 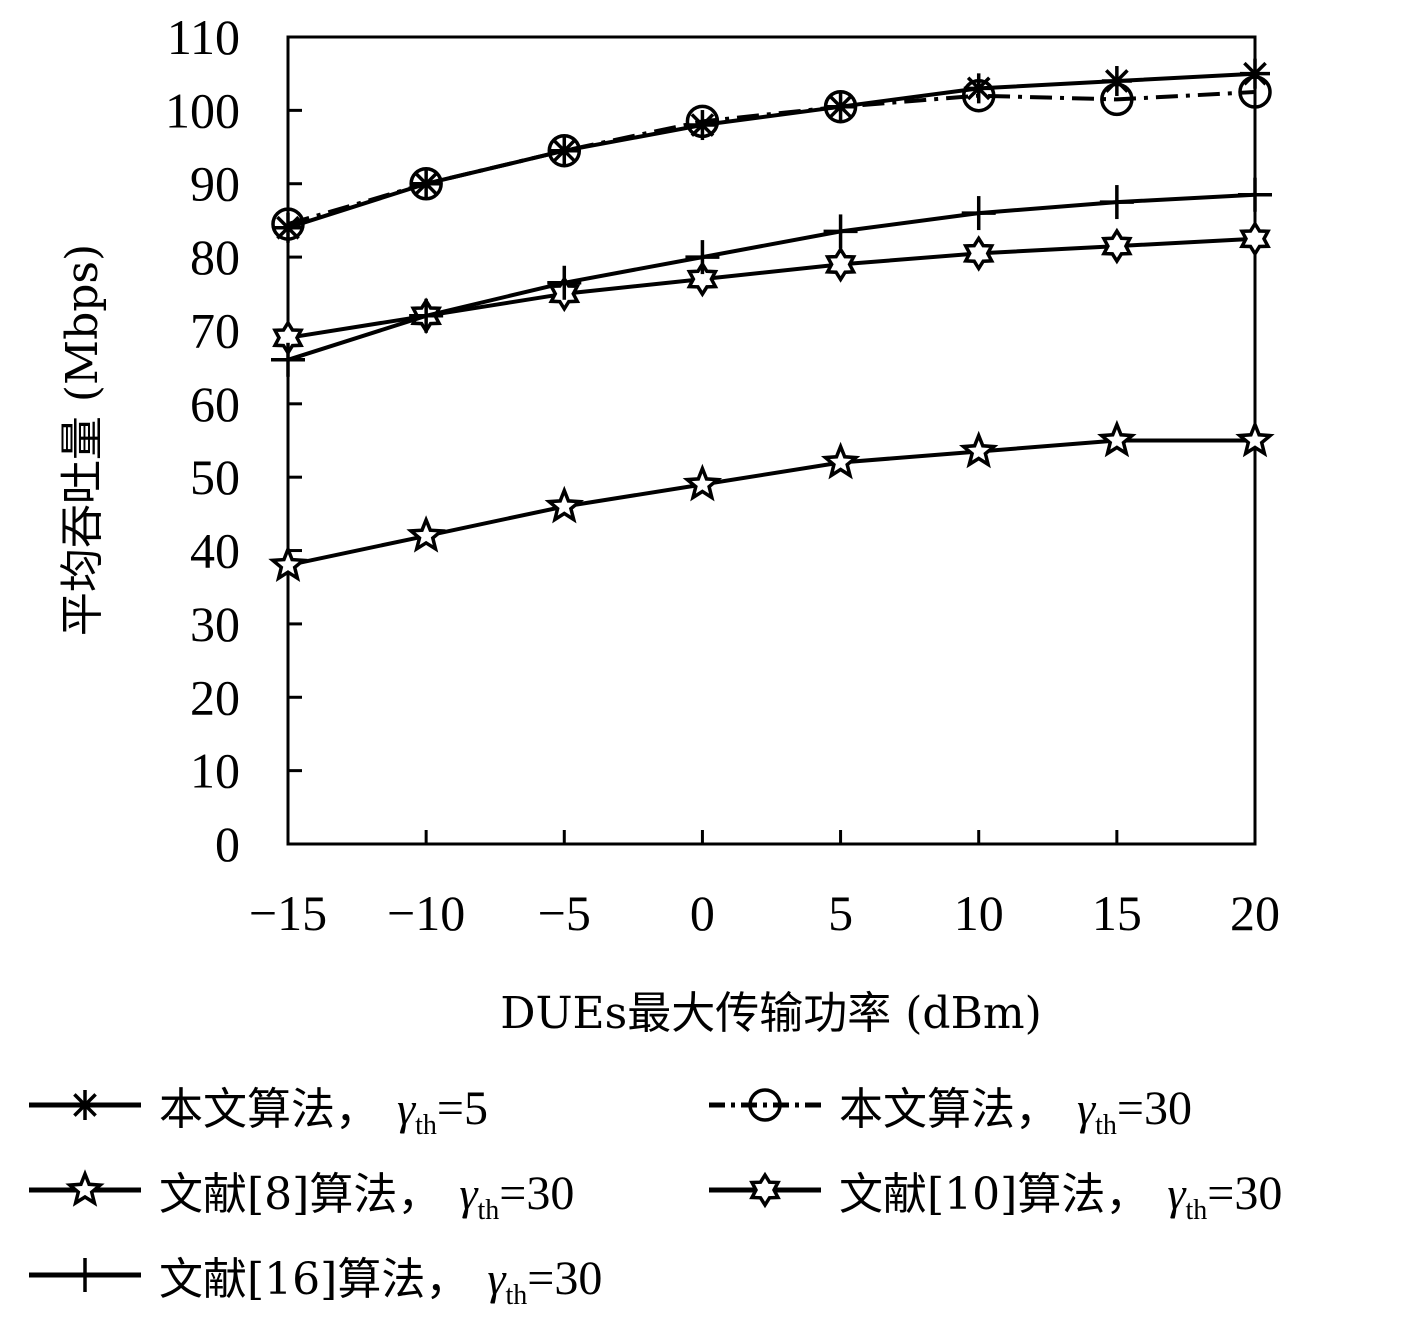 I want to click on y-axis-label: 平均吞吐量 (Mbps), so click(x=82, y=440).